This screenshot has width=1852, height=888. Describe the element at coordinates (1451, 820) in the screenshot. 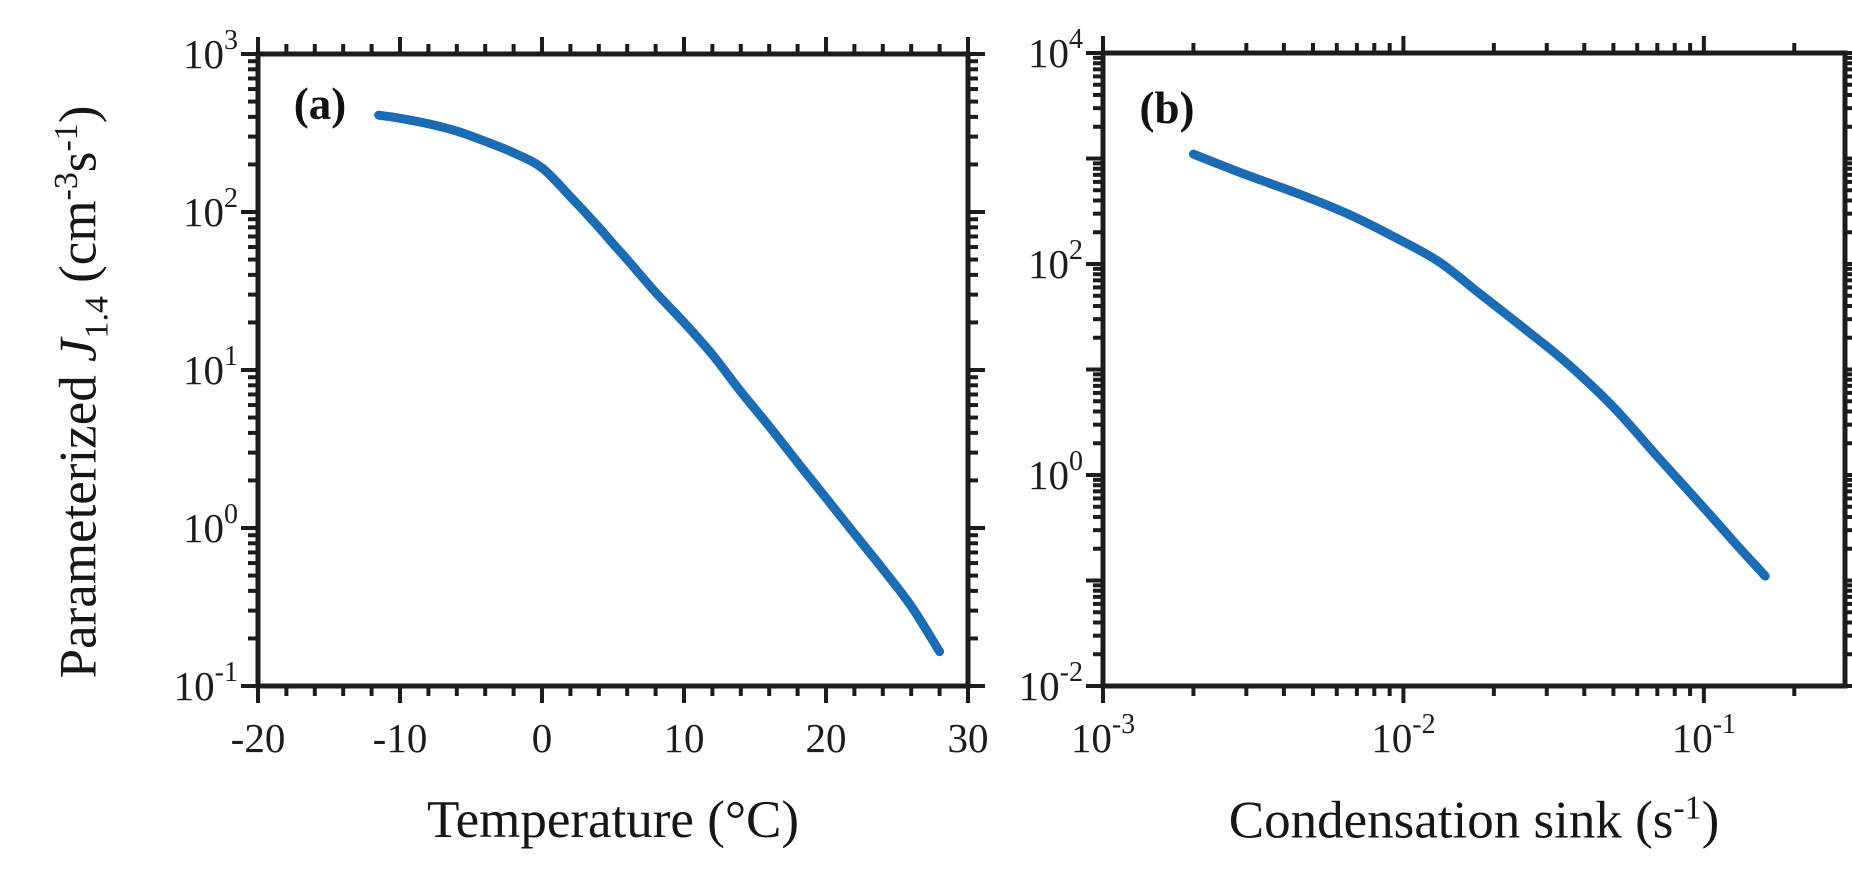

I see `x-axis-title-b-text: Condensation sink (s` at that location.